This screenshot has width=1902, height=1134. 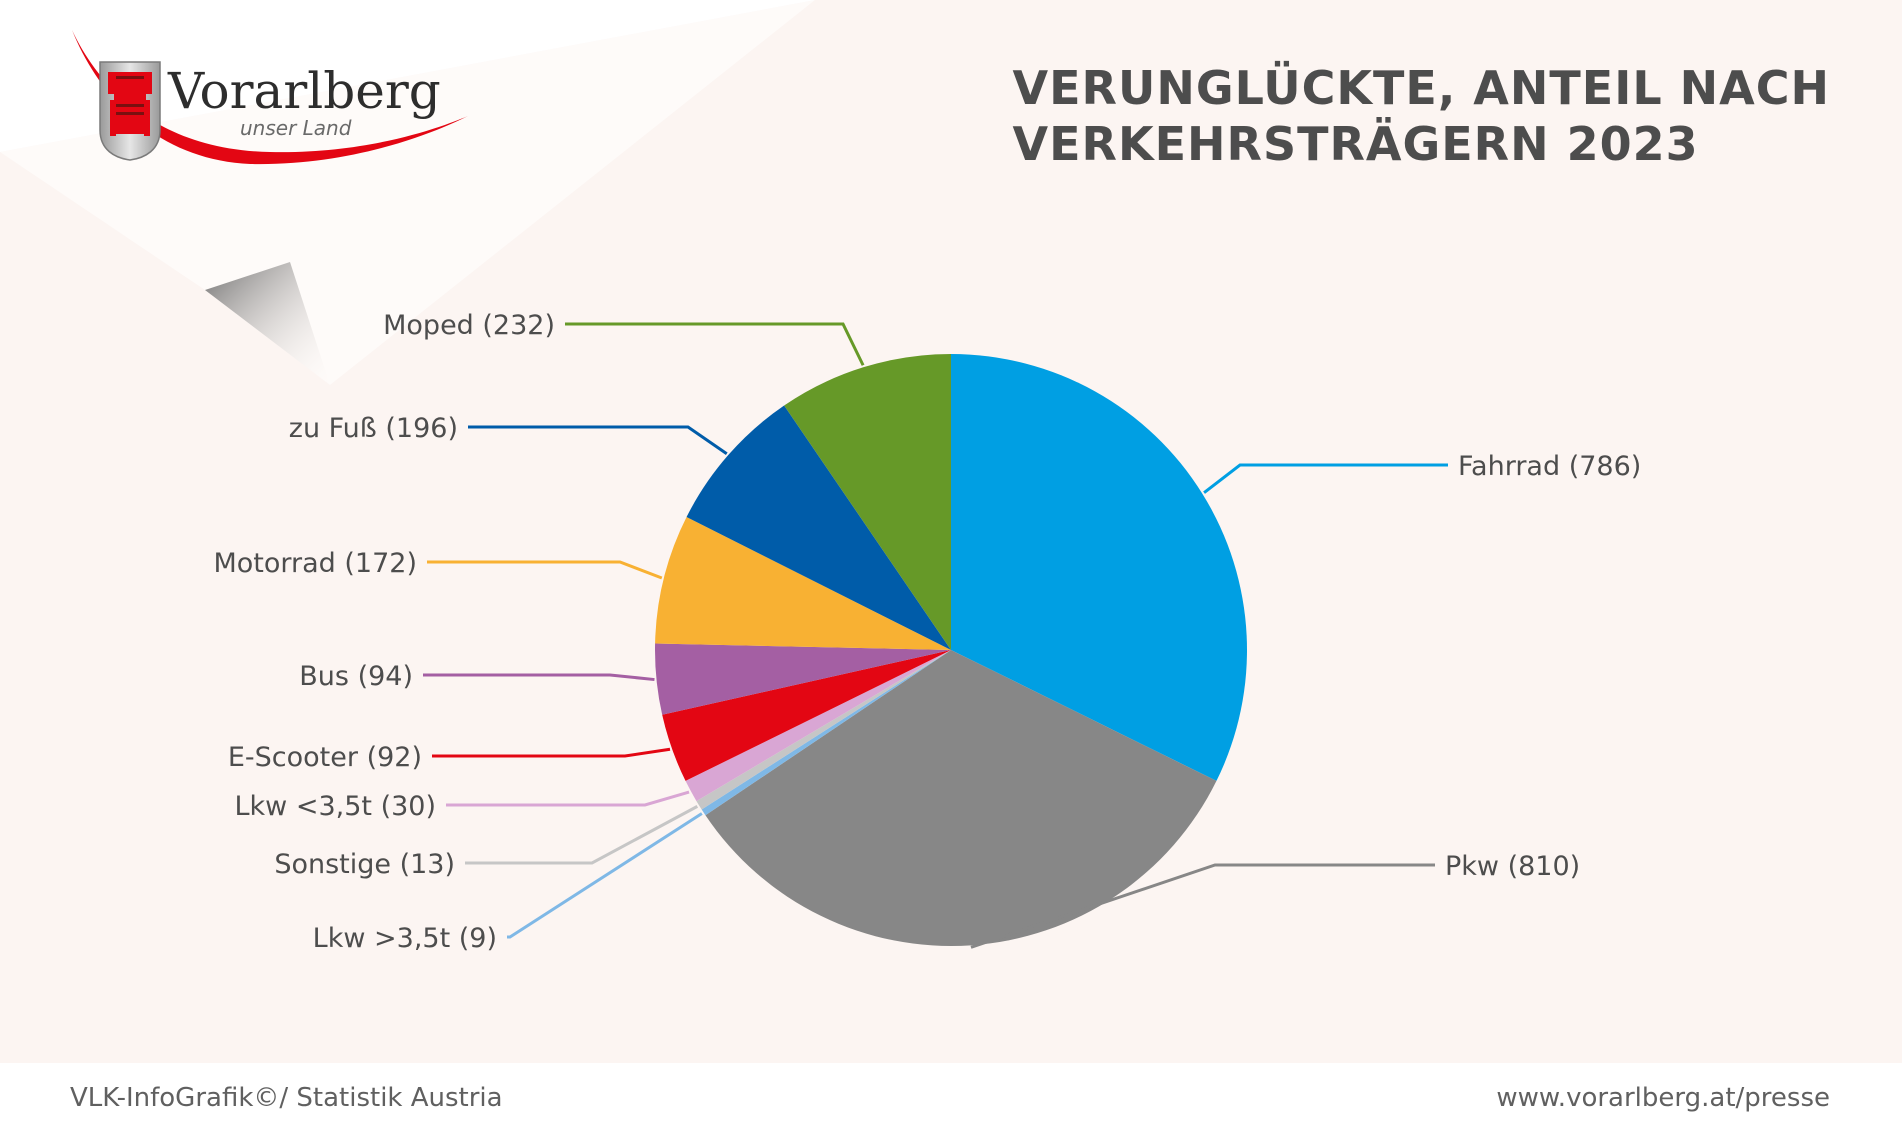 I want to click on footer-url: www.vorarlberg.at/presse, so click(x=1663, y=1098).